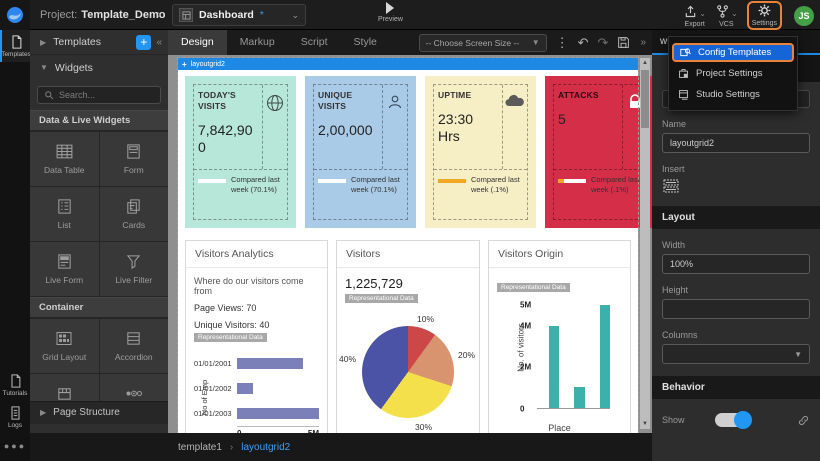  What do you see at coordinates (64, 280) in the screenshot?
I see `widget-label: Live Form` at bounding box center [64, 280].